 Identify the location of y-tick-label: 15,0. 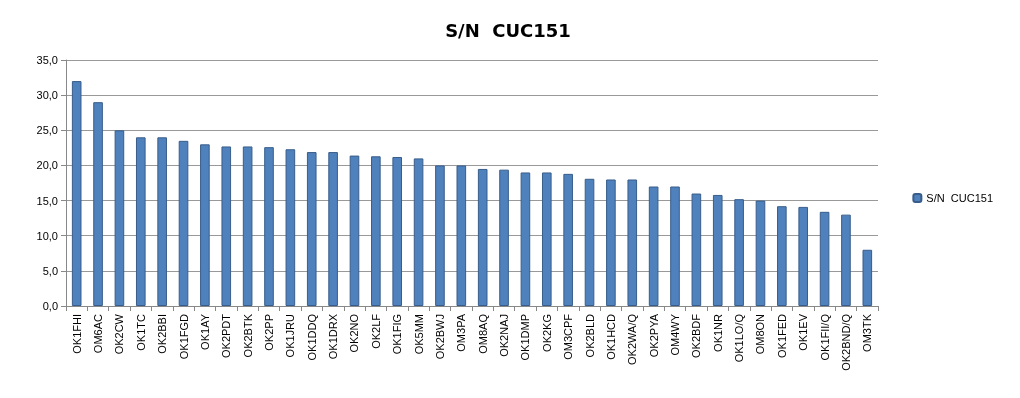
(47, 200).